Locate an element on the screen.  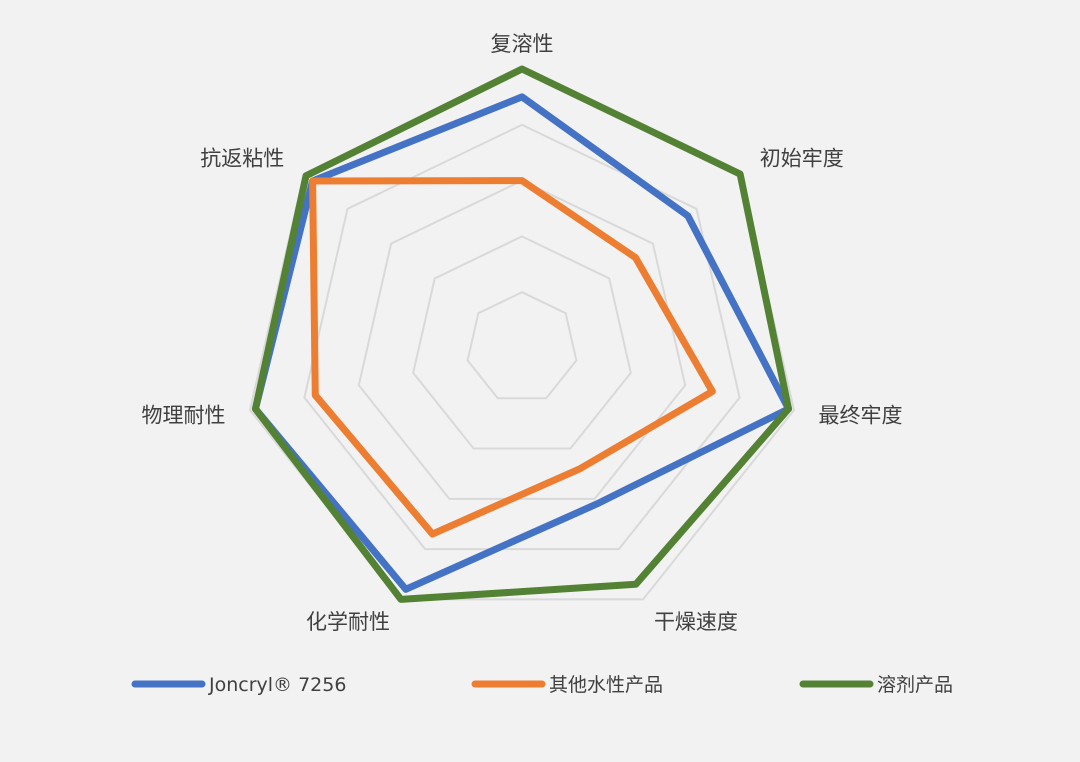
axis-label: 化学耐性 is located at coordinates (348, 622).